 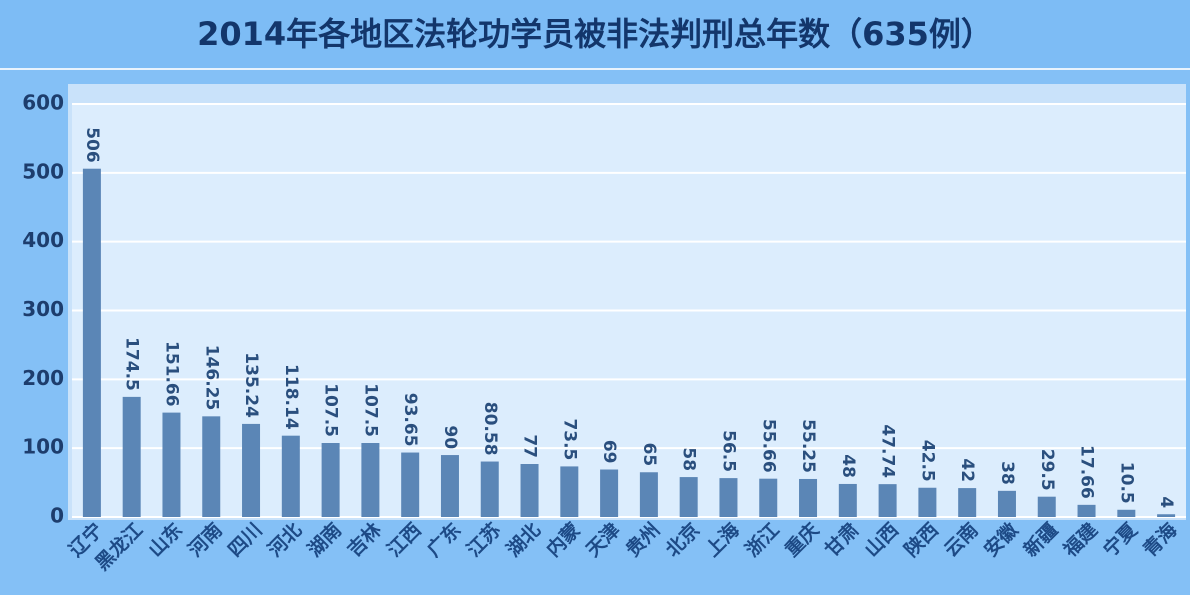 What do you see at coordinates (43, 309) in the screenshot?
I see `y-tick-label: 300` at bounding box center [43, 309].